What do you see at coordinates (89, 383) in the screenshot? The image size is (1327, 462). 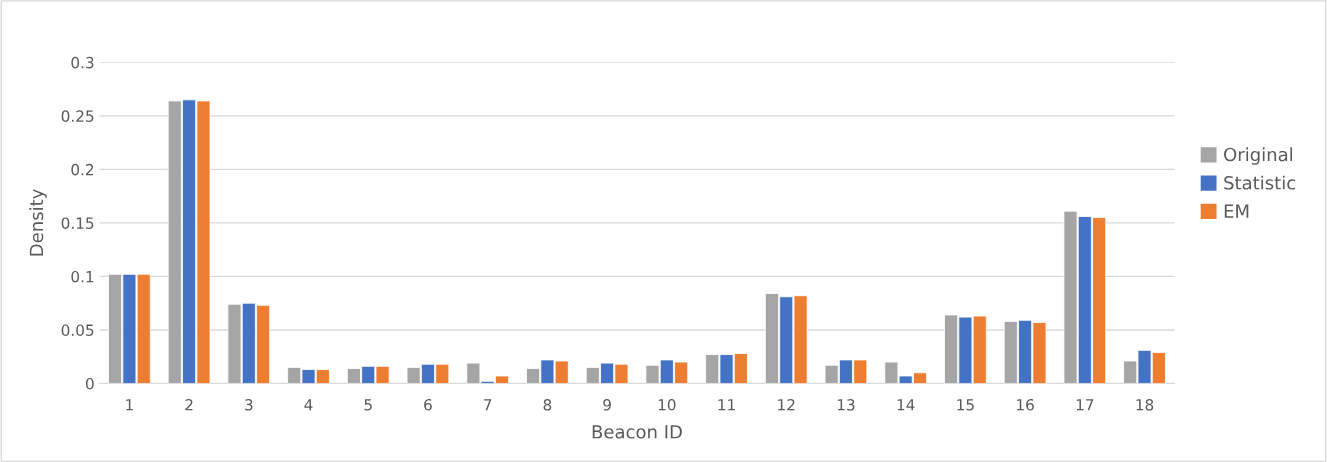 I see `y-tick-label: 0` at bounding box center [89, 383].